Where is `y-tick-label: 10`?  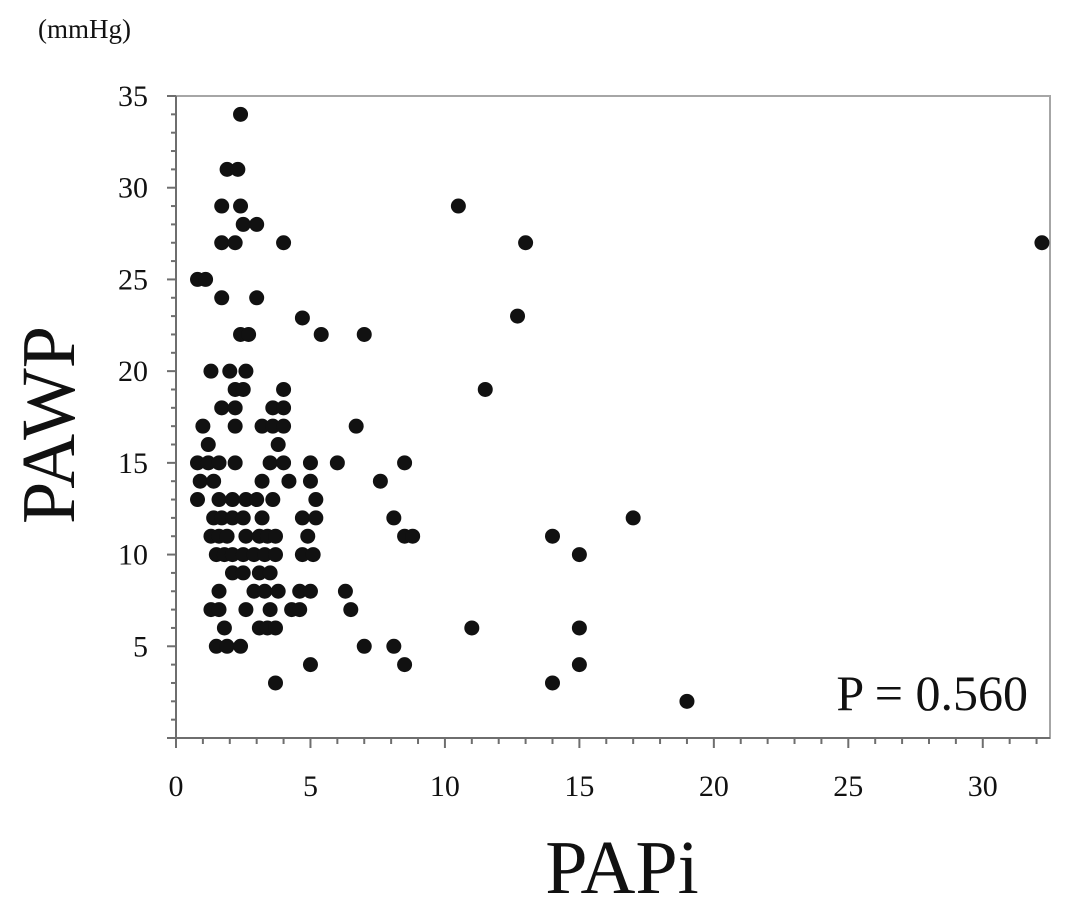 y-tick-label: 10 is located at coordinates (133, 555).